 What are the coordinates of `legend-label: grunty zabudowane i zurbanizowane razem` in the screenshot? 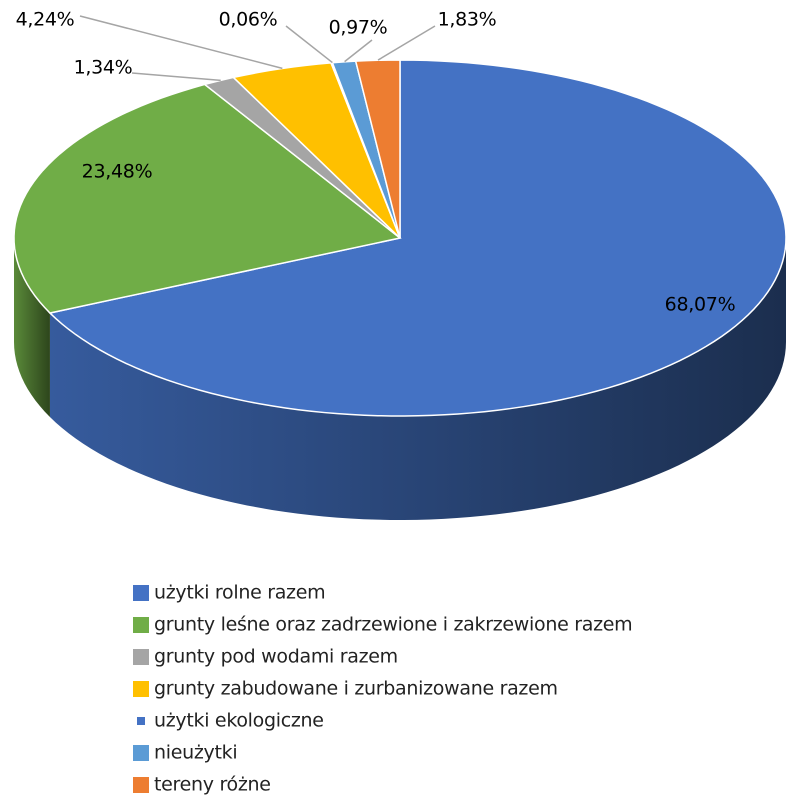 It's located at (356, 689).